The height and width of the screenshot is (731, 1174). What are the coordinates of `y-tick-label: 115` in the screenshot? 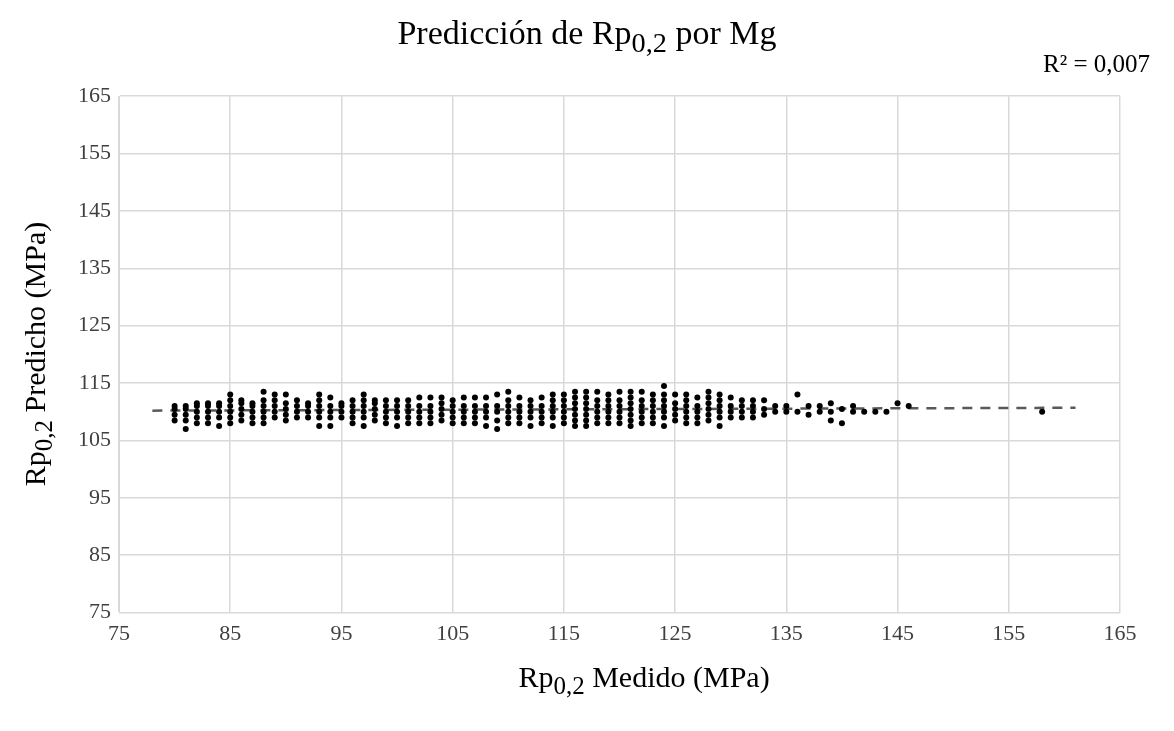 It's located at (94, 381).